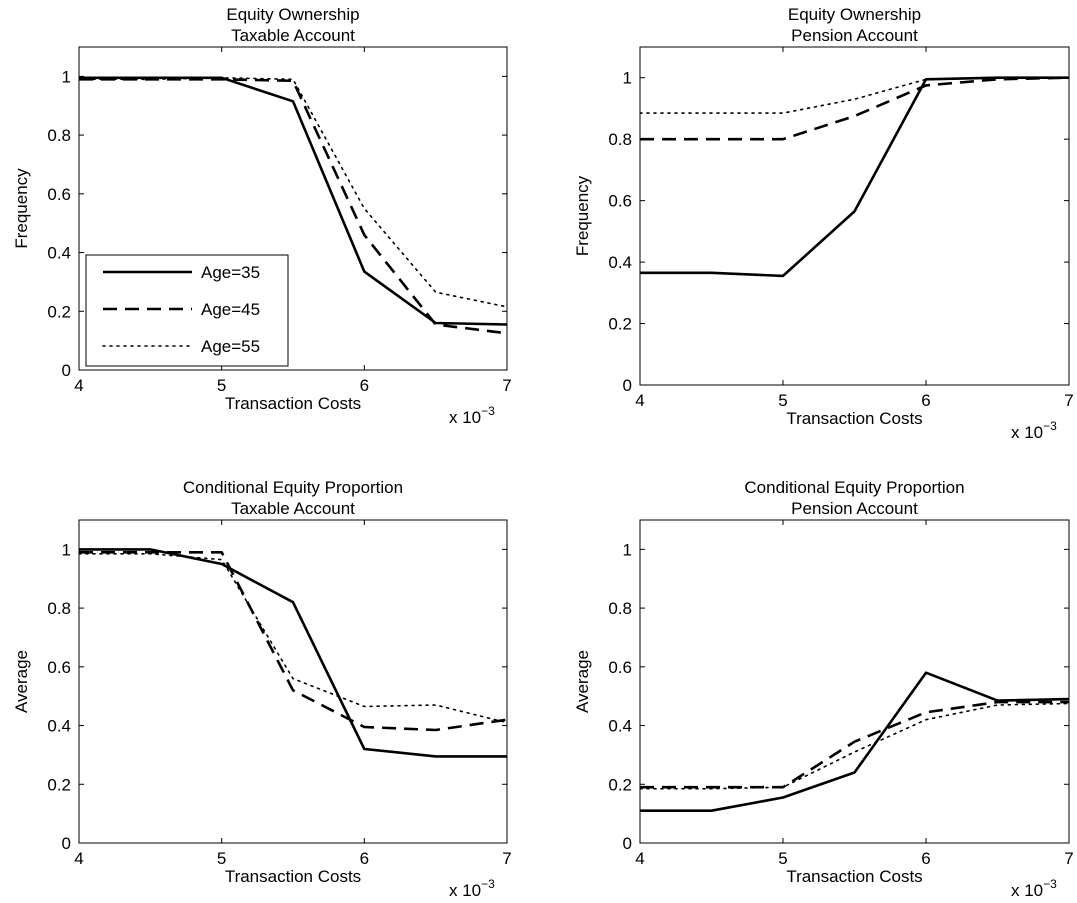  I want to click on legend-label: Age=45, so click(230, 309).